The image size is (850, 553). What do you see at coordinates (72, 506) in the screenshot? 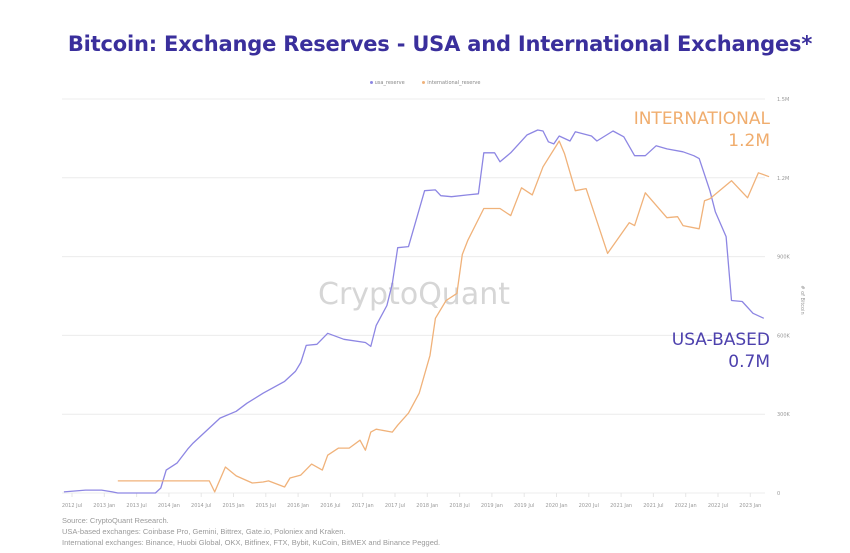
I see `x-tick-label: 2012 Jul` at bounding box center [72, 506].